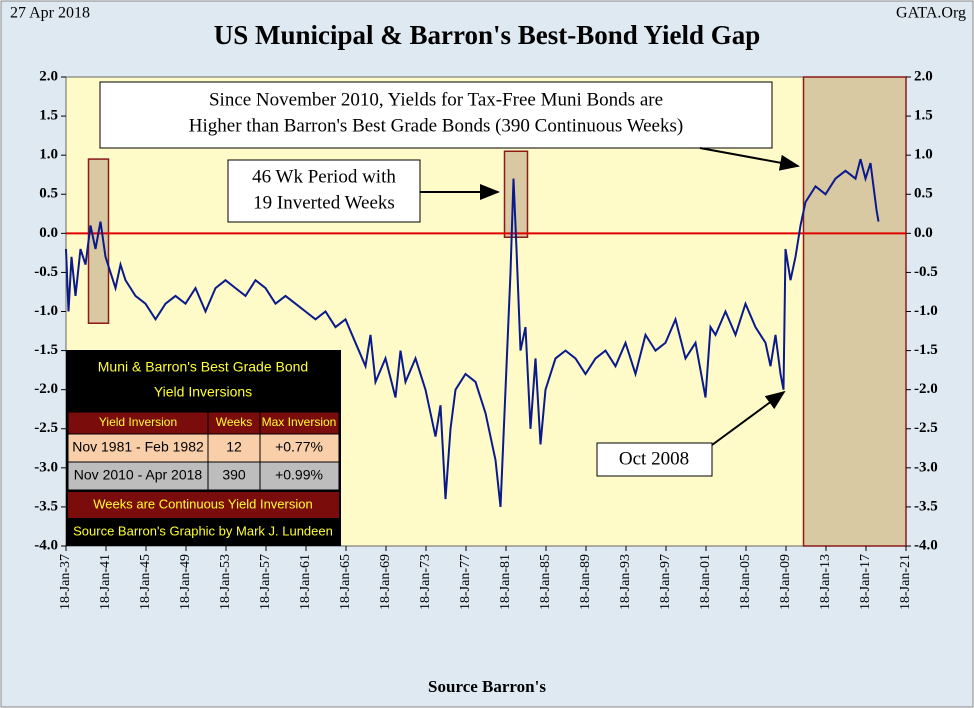 The image size is (974, 708). What do you see at coordinates (46, 506) in the screenshot?
I see `y-tick-label: -3.5` at bounding box center [46, 506].